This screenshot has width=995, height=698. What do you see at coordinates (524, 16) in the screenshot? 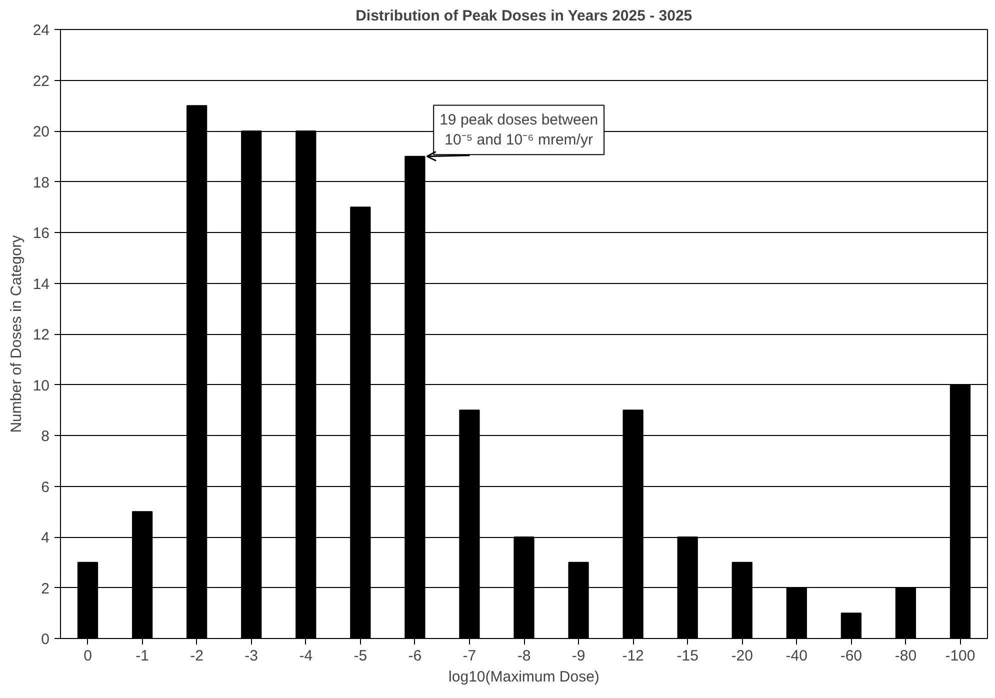
I see `chart-title: Distribution of Peak Doses in Years 2025 - 3025` at bounding box center [524, 16].